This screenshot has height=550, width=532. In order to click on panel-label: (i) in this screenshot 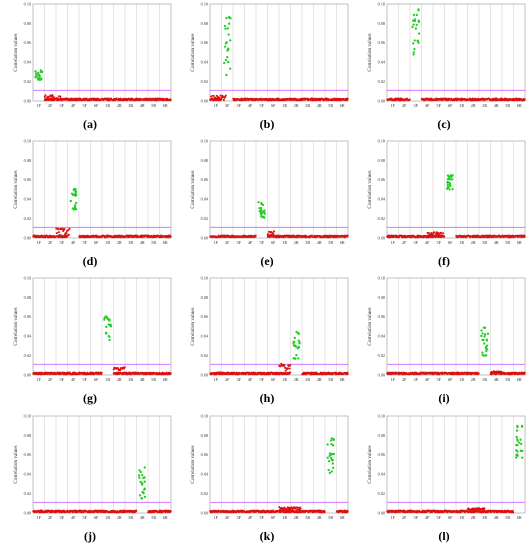, I will do `click(444, 398)`.